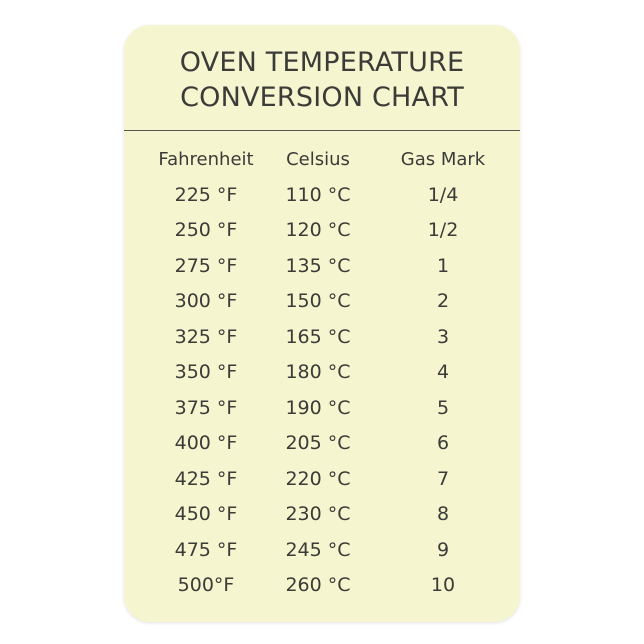 The image size is (644, 644). I want to click on header-gas-mark: Gas Mark, so click(443, 159).